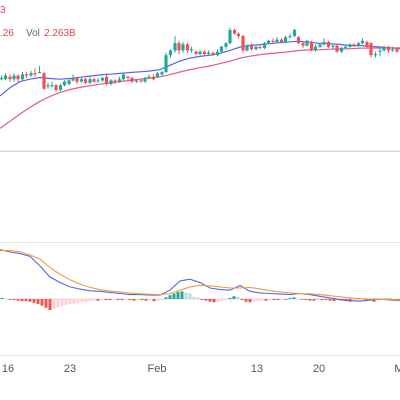 This screenshot has height=400, width=400. I want to click on x-tick-label-5: M, so click(397, 369).